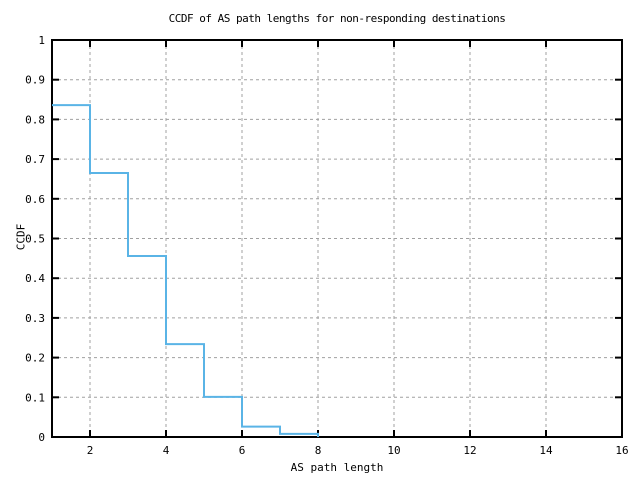 The image size is (640, 480). Describe the element at coordinates (35, 278) in the screenshot. I see `y-tick-label: 0.4` at that location.